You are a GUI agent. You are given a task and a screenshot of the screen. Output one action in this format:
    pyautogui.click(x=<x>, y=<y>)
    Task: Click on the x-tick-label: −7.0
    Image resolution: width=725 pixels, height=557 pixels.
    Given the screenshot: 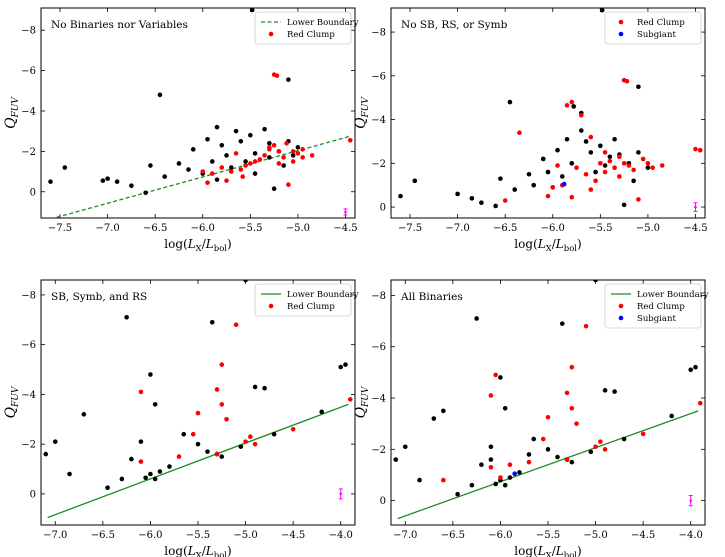 What is the action you would take?
    pyautogui.click(x=107, y=228)
    